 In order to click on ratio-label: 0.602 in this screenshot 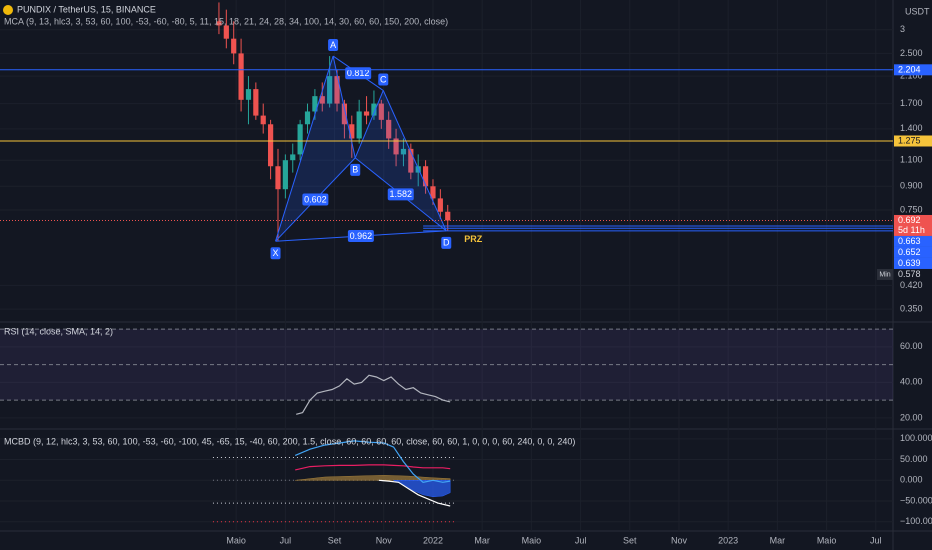, I will do `click(315, 199)`.